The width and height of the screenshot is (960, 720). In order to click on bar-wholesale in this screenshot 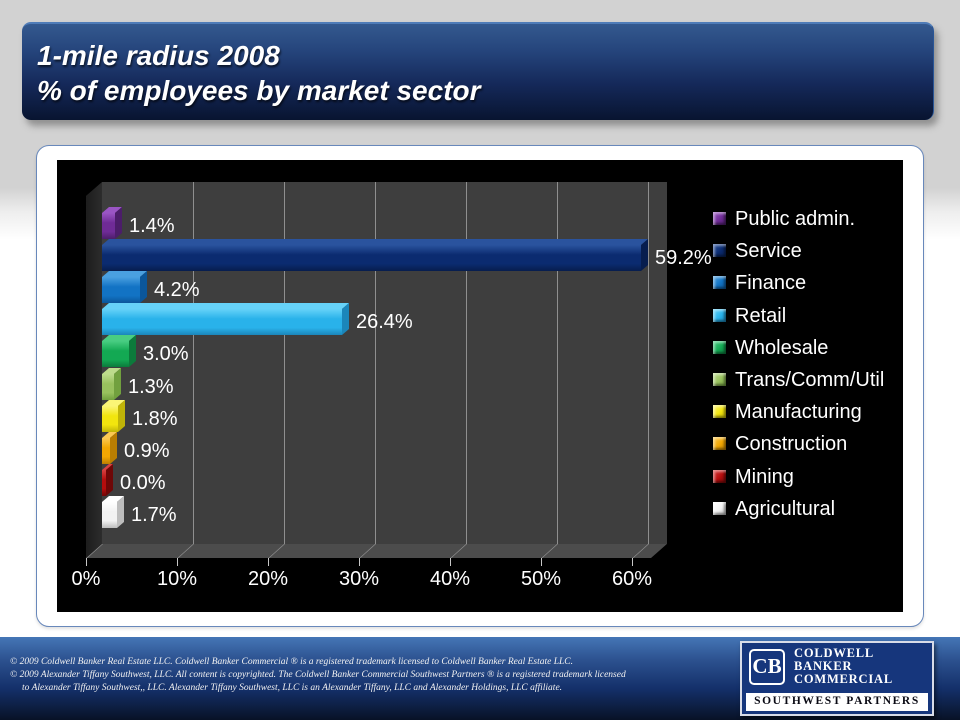, I will do `click(119, 351)`.